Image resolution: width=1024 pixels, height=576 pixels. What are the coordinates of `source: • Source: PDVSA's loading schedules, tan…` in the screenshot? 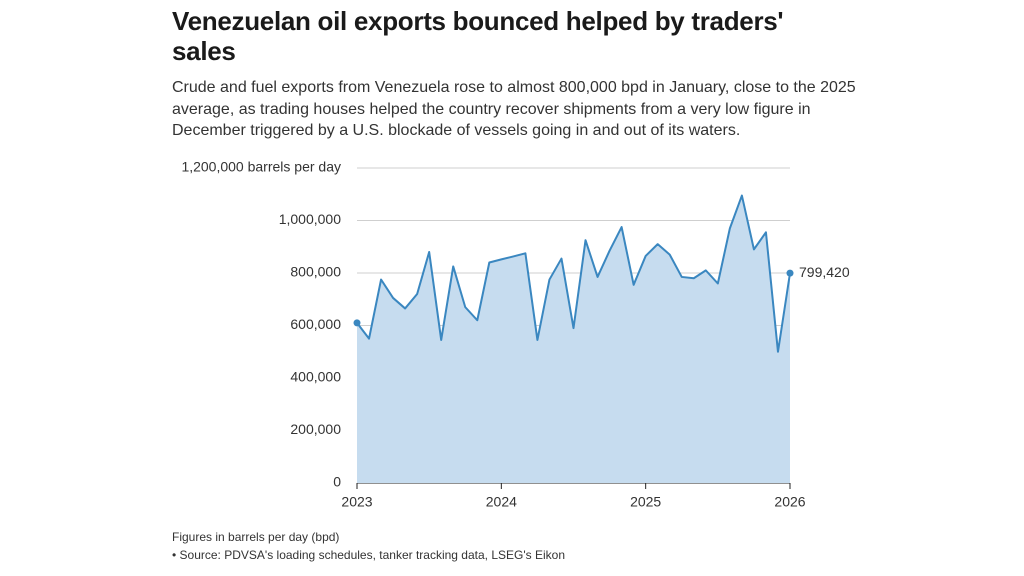 It's located at (368, 555).